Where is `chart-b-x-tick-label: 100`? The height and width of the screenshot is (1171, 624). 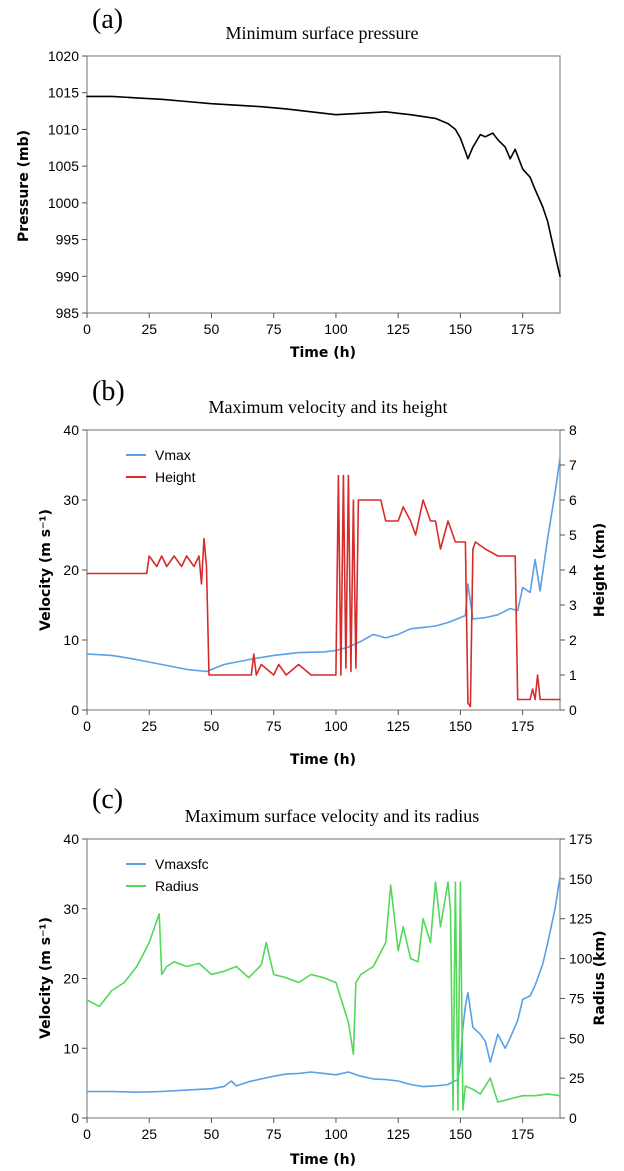 chart-b-x-tick-label: 100 is located at coordinates (336, 726).